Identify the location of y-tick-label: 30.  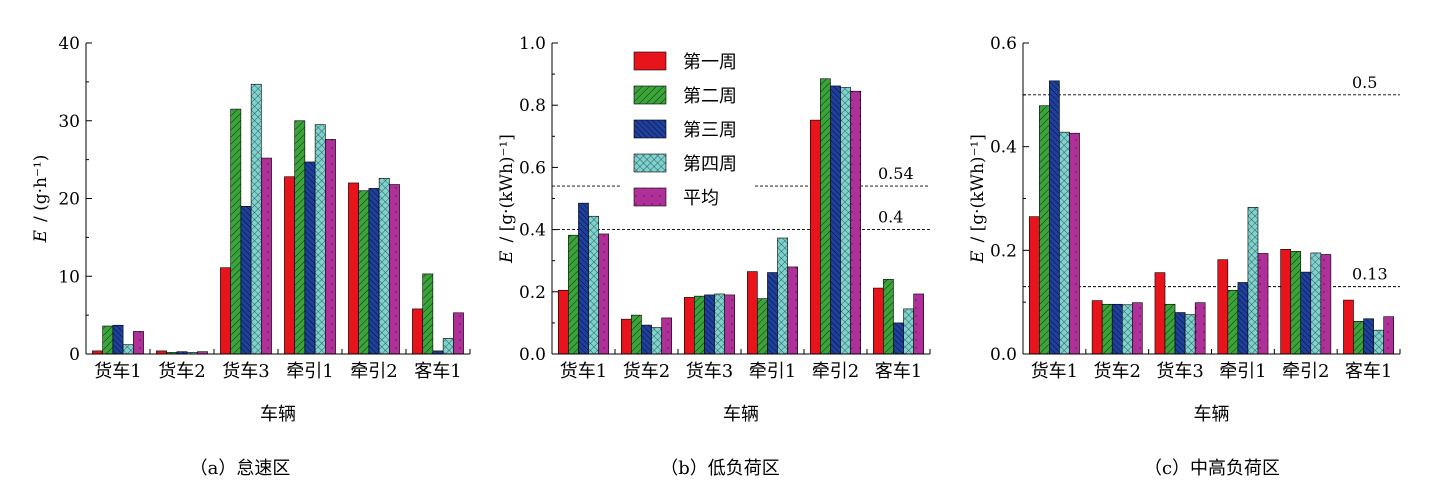
(69, 122).